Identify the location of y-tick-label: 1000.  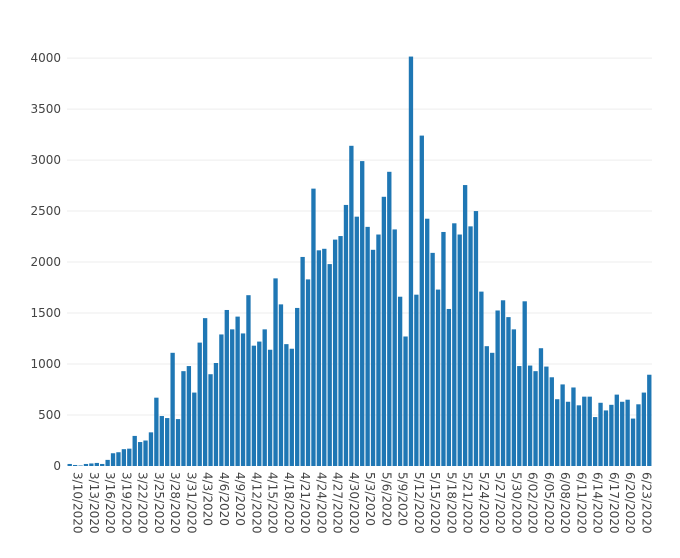
(45, 364).